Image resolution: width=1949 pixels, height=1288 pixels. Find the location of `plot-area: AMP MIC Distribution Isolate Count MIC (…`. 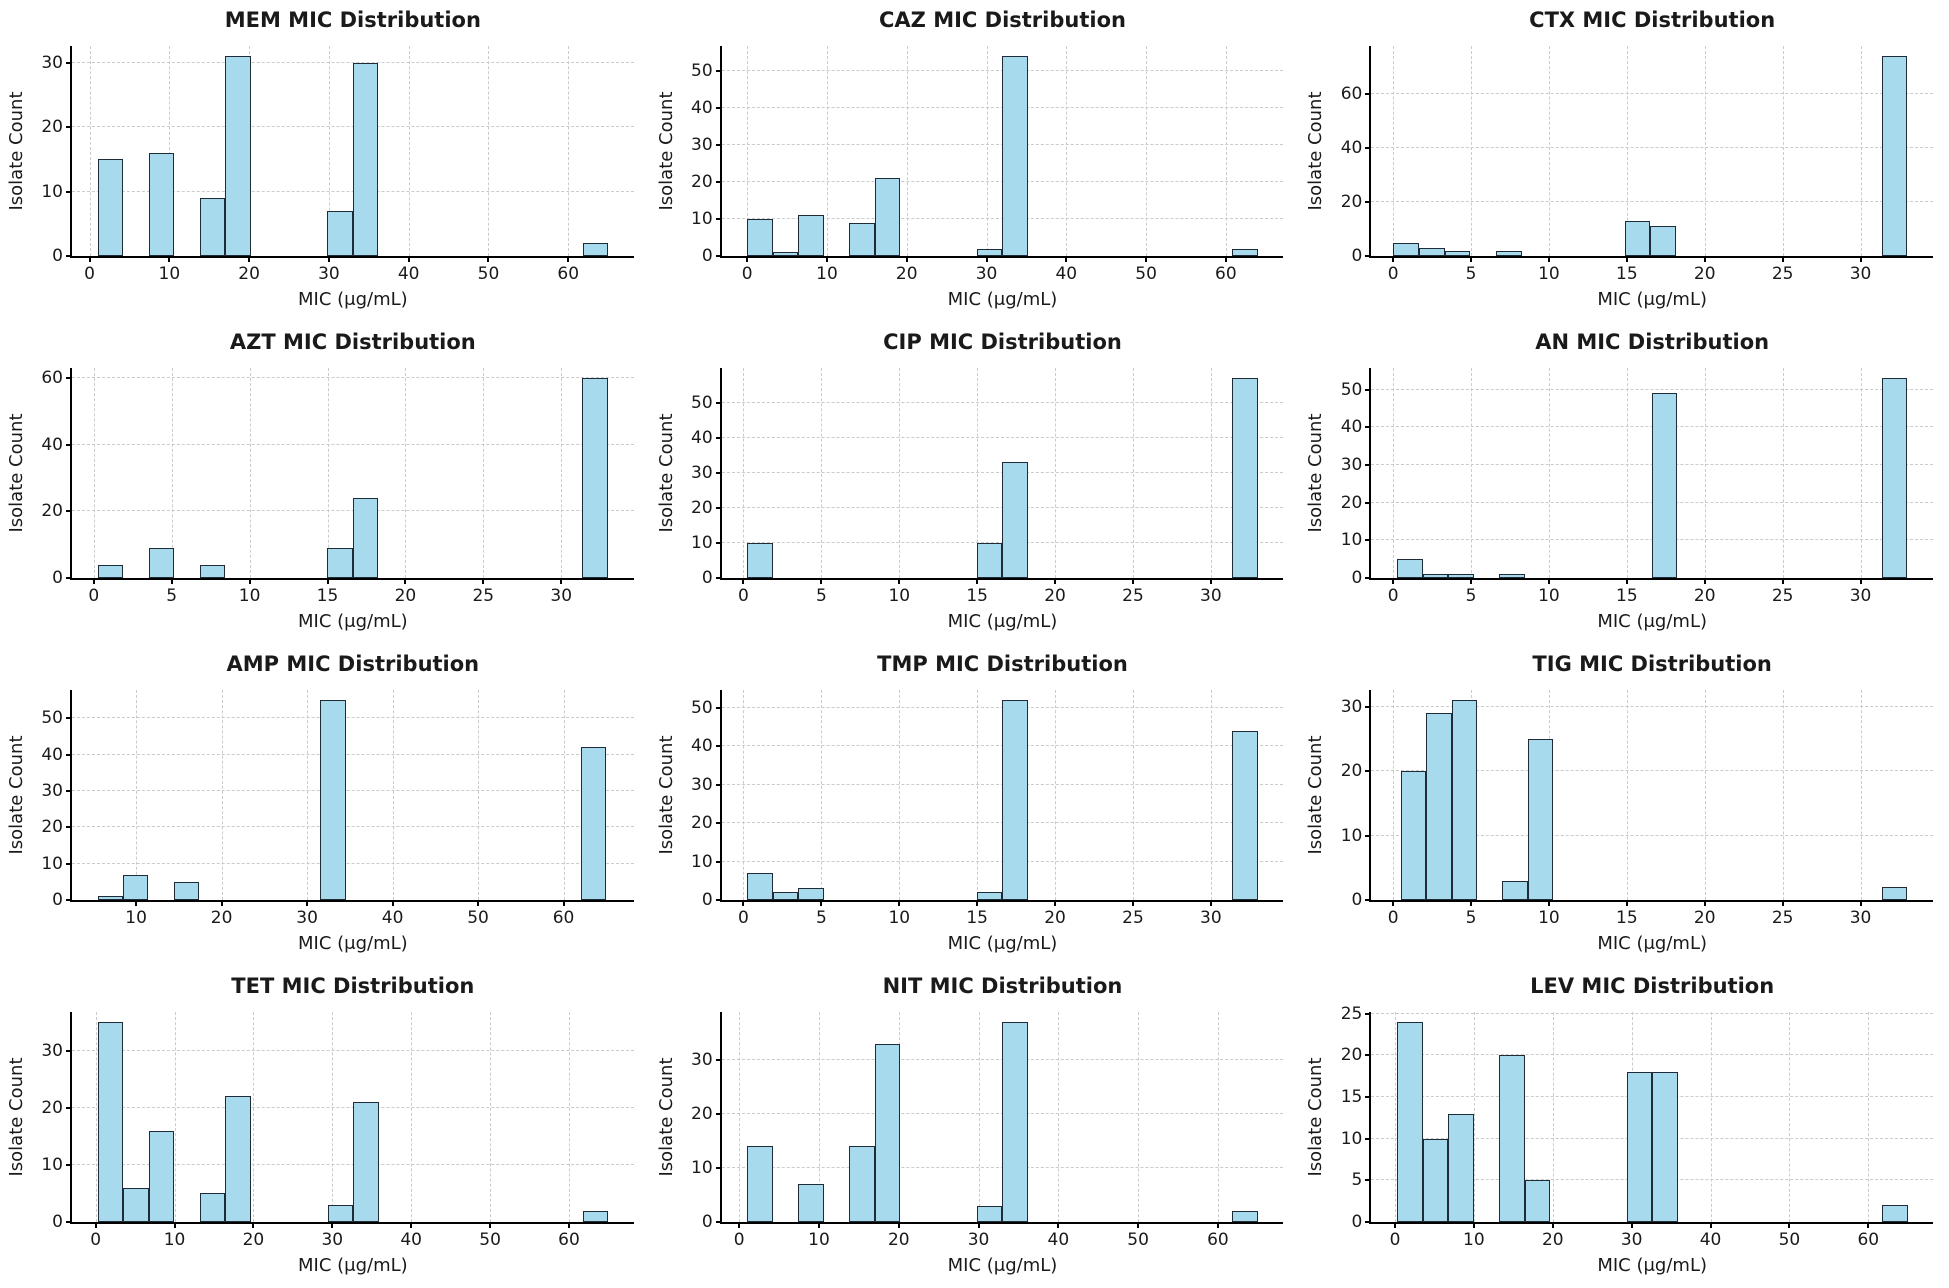

plot-area: AMP MIC Distribution Isolate Count MIC (… is located at coordinates (320, 803).